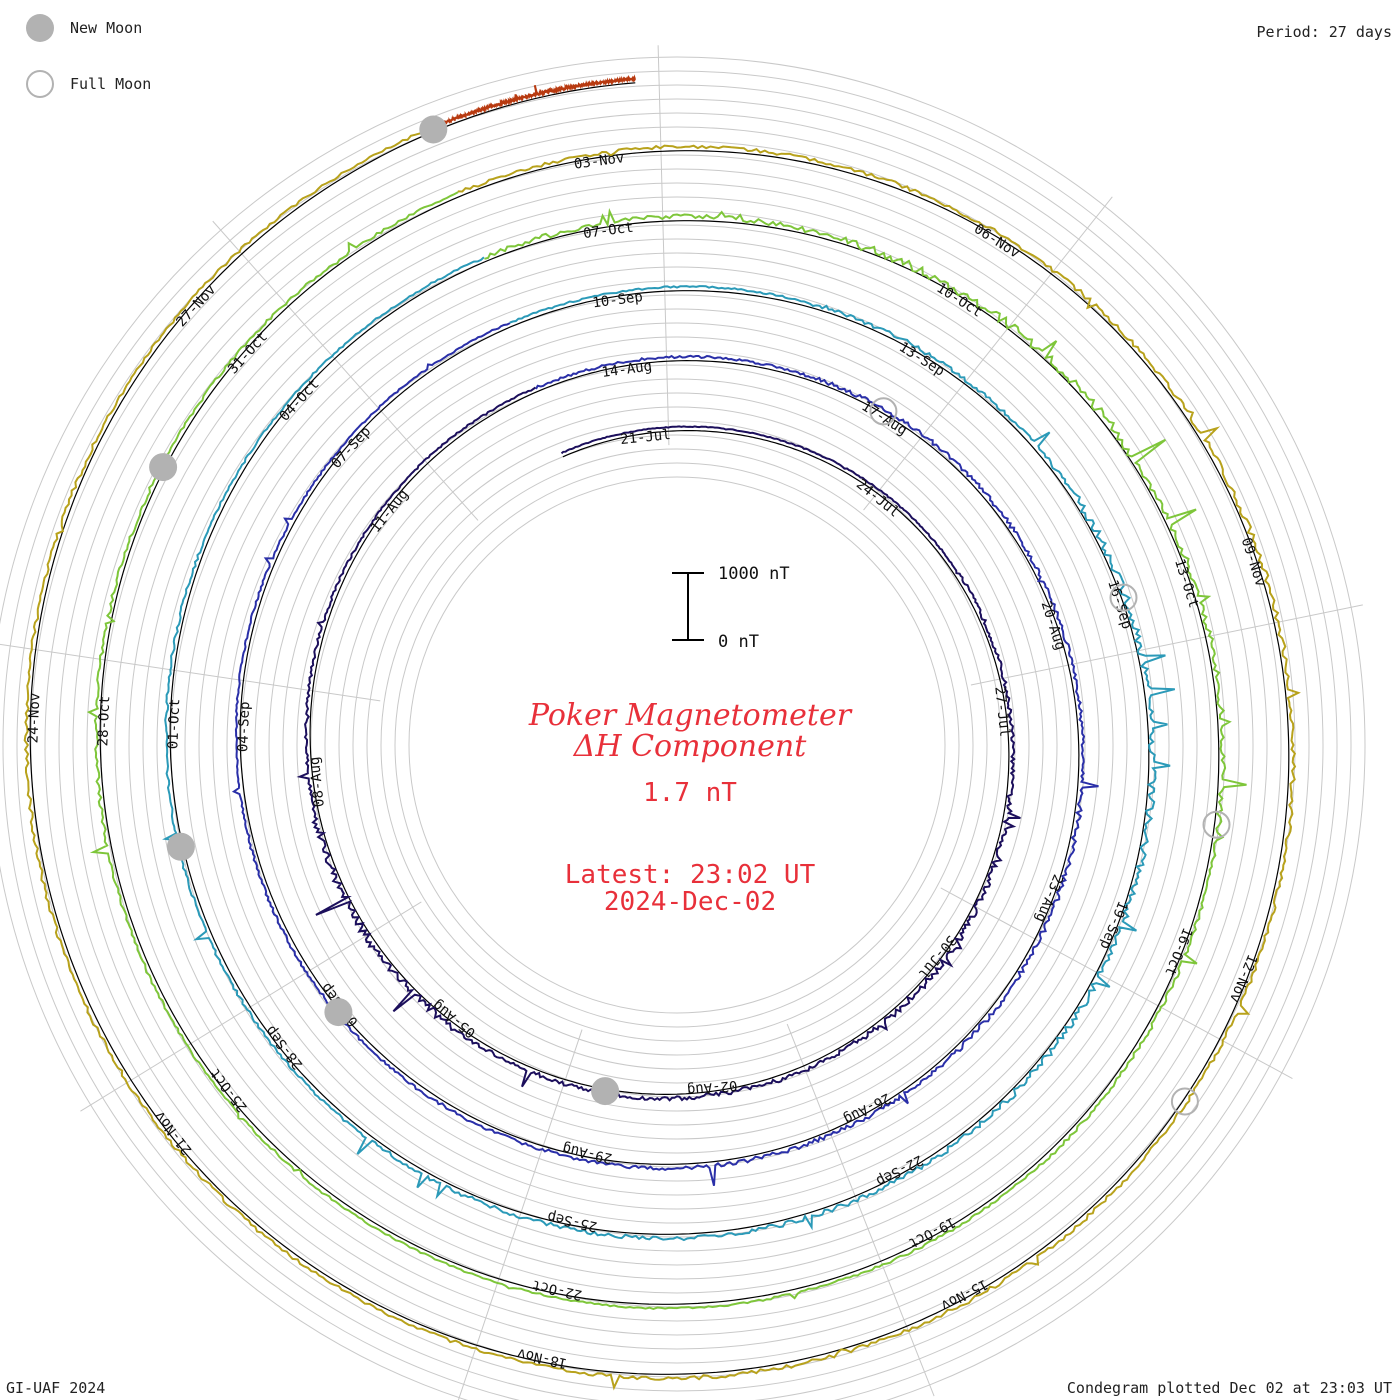 The width and height of the screenshot is (1400, 1400). I want to click on legend-full-moon-label: Full Moon, so click(111, 84).